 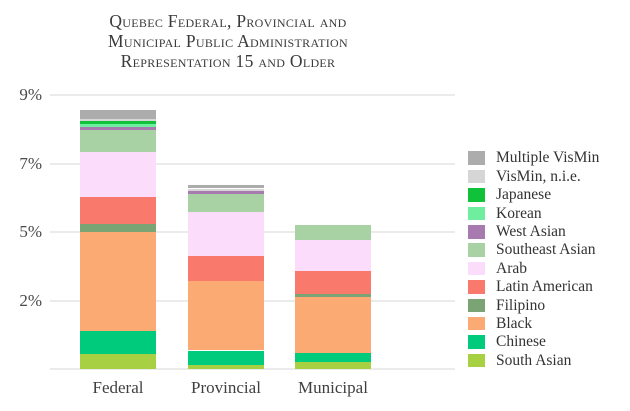 What do you see at coordinates (544, 287) in the screenshot?
I see `legend-label: Latin American` at bounding box center [544, 287].